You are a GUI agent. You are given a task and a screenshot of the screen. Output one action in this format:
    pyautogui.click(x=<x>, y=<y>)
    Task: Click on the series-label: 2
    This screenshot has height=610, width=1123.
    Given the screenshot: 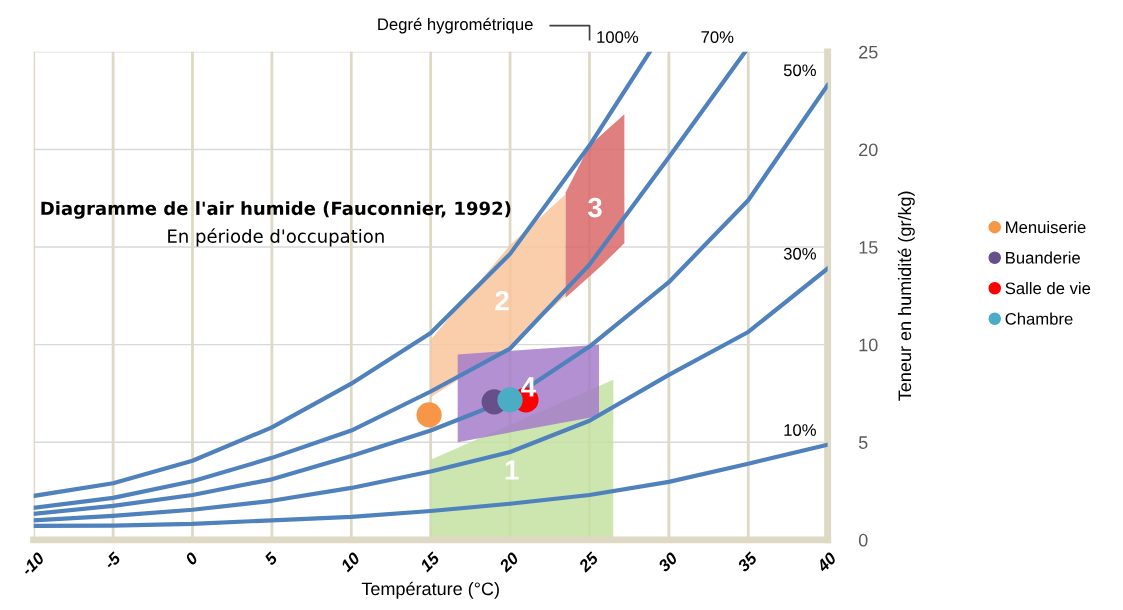 What is the action you would take?
    pyautogui.click(x=502, y=300)
    